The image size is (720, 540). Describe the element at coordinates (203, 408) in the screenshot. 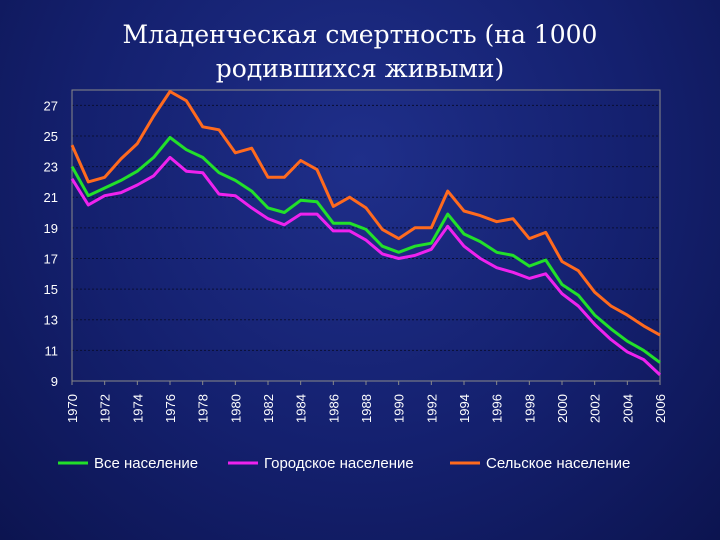

I see `x-tick-label: 1978` at that location.